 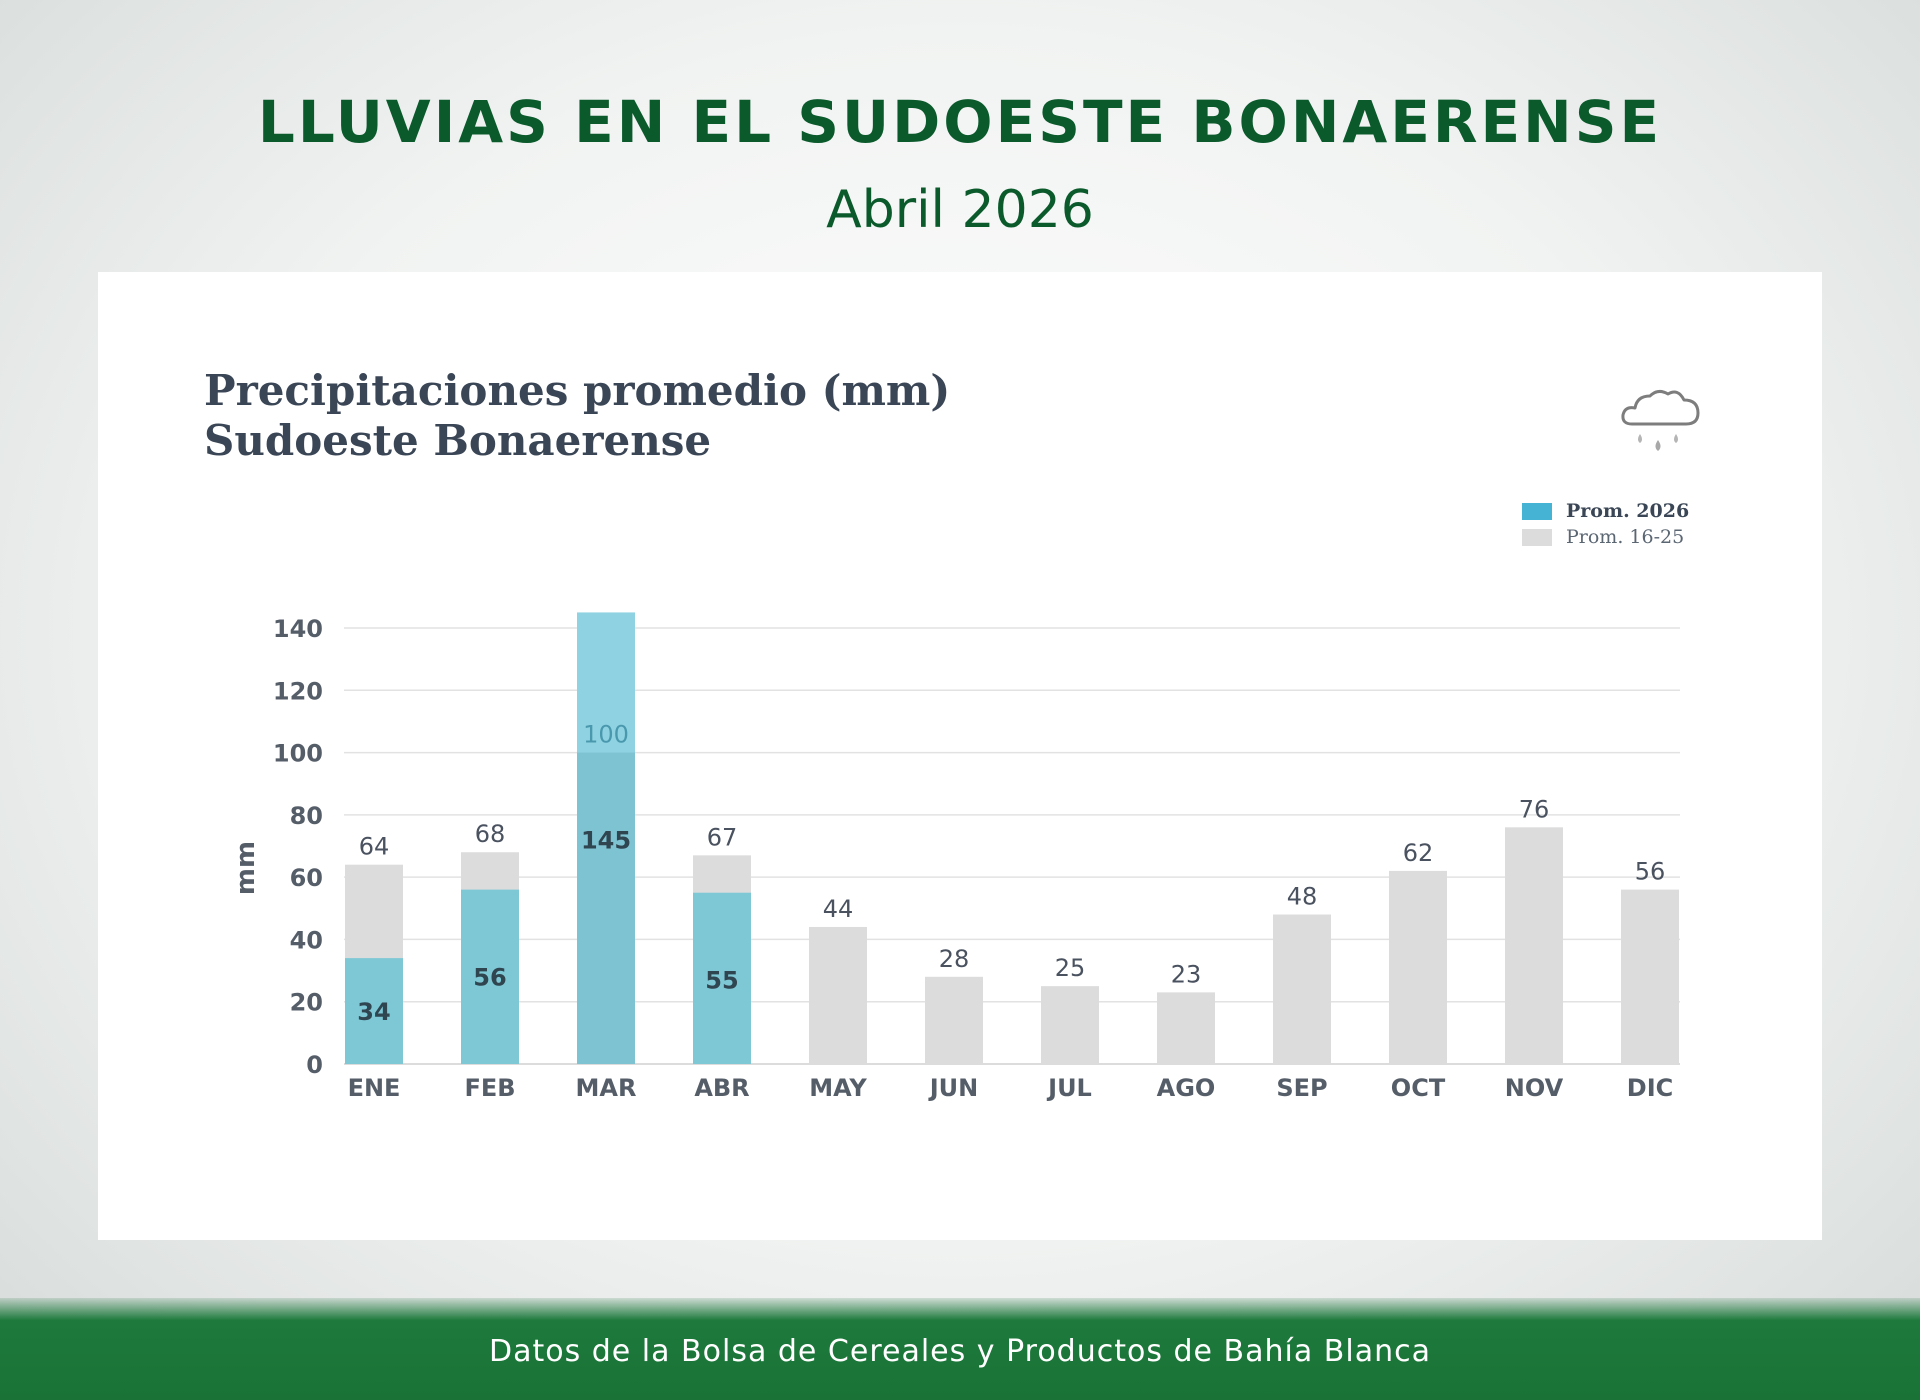 I want to click on x-tick-label: MAY, so click(x=838, y=1088).